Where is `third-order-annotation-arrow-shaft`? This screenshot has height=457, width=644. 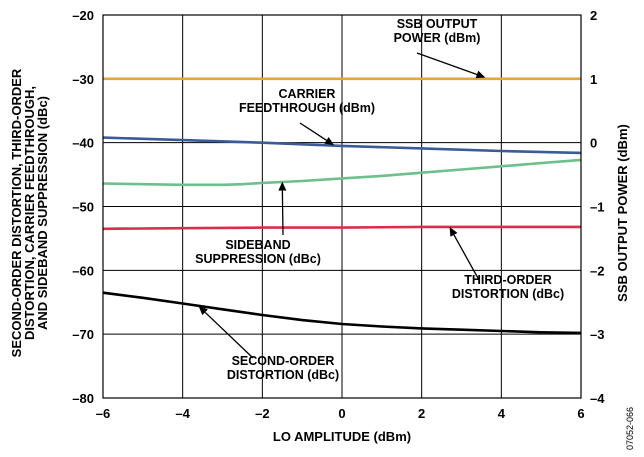
third-order-annotation-arrow-shaft is located at coordinates (466, 257).